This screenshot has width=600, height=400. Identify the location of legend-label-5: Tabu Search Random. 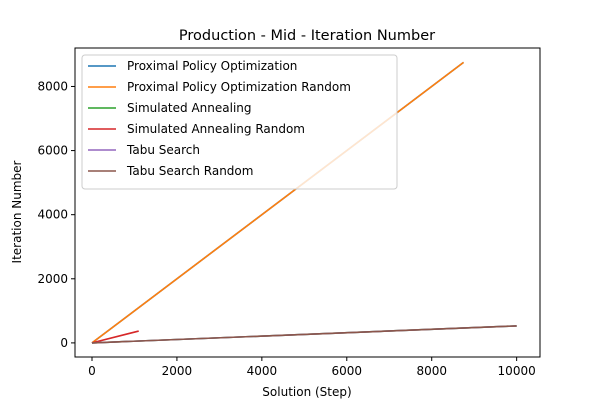
(189, 171).